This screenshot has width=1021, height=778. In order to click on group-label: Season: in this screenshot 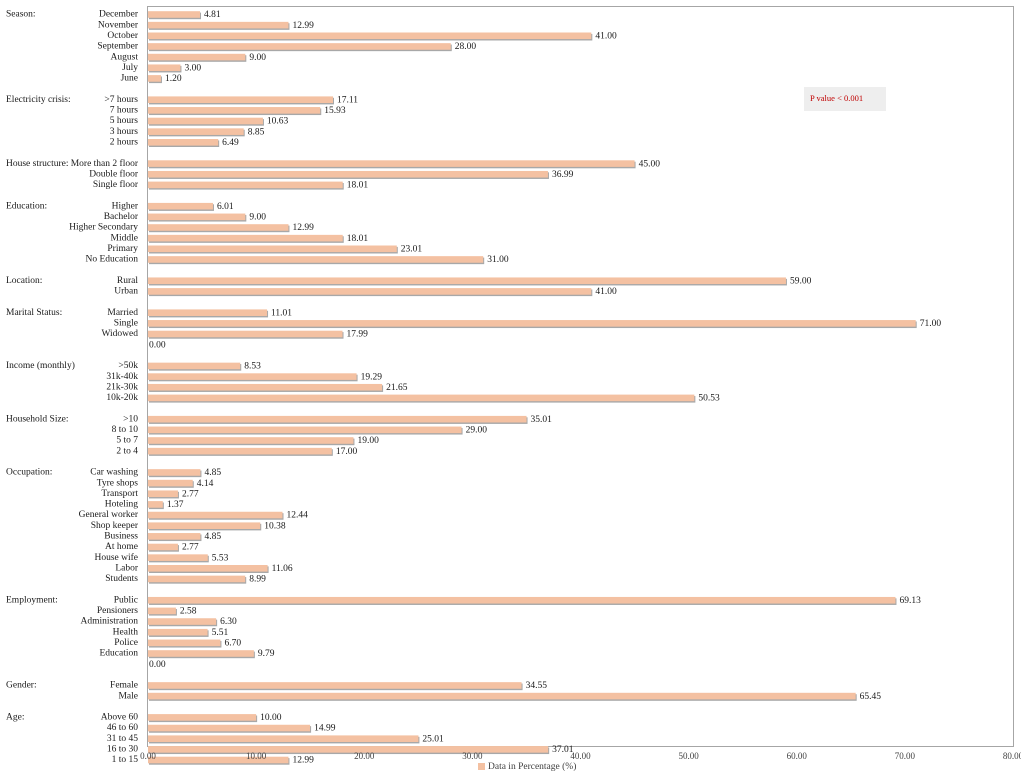, I will do `click(21, 15)`.